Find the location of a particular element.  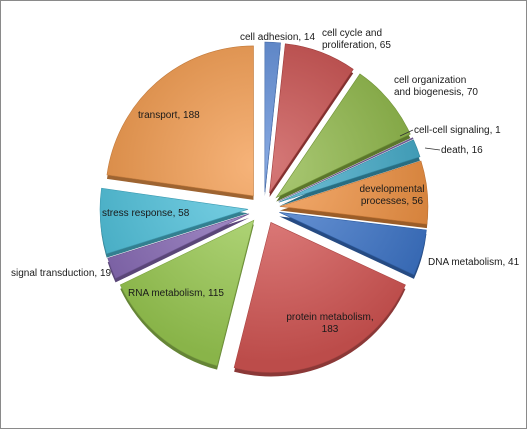

pie-slice-developmental-processes is located at coordinates (354, 192).